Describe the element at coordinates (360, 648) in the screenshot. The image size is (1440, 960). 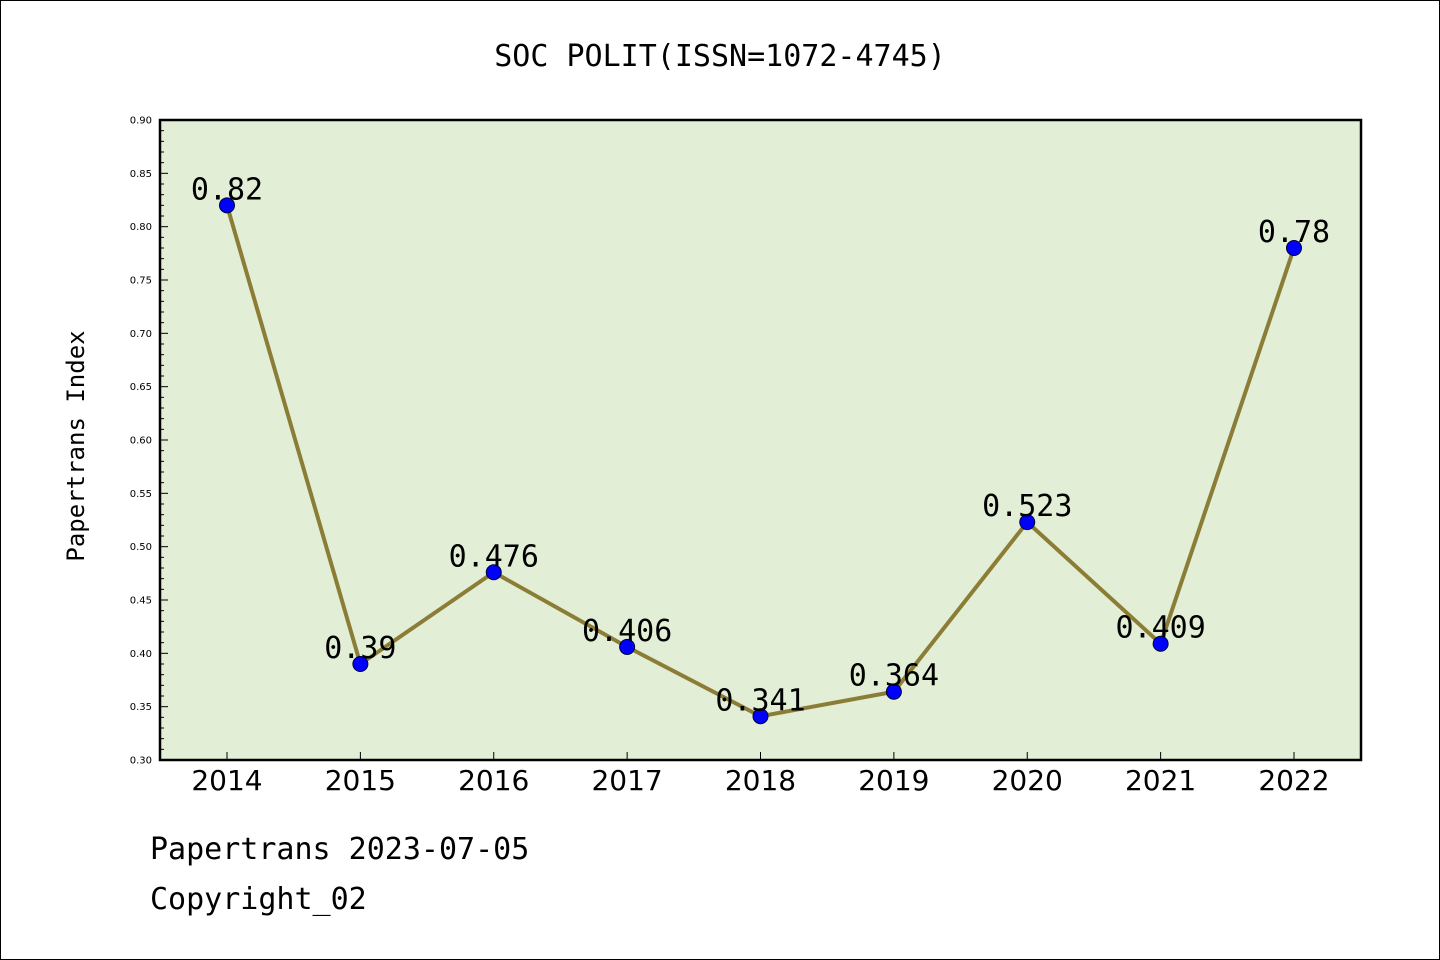
I see `data-label: 0.39` at that location.